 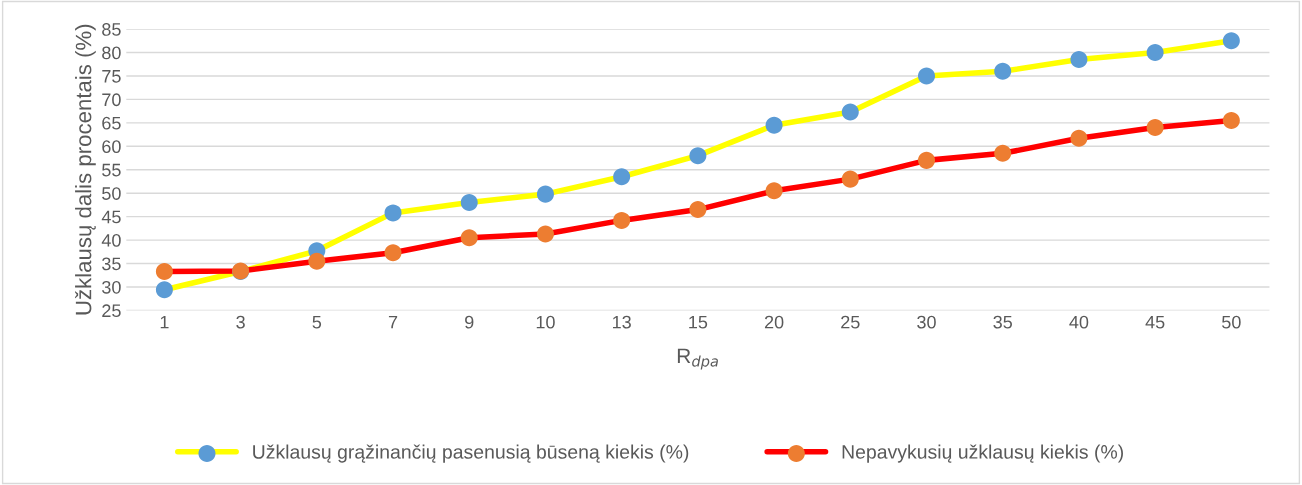 What do you see at coordinates (111, 53) in the screenshot?
I see `y-tick-label: 80` at bounding box center [111, 53].